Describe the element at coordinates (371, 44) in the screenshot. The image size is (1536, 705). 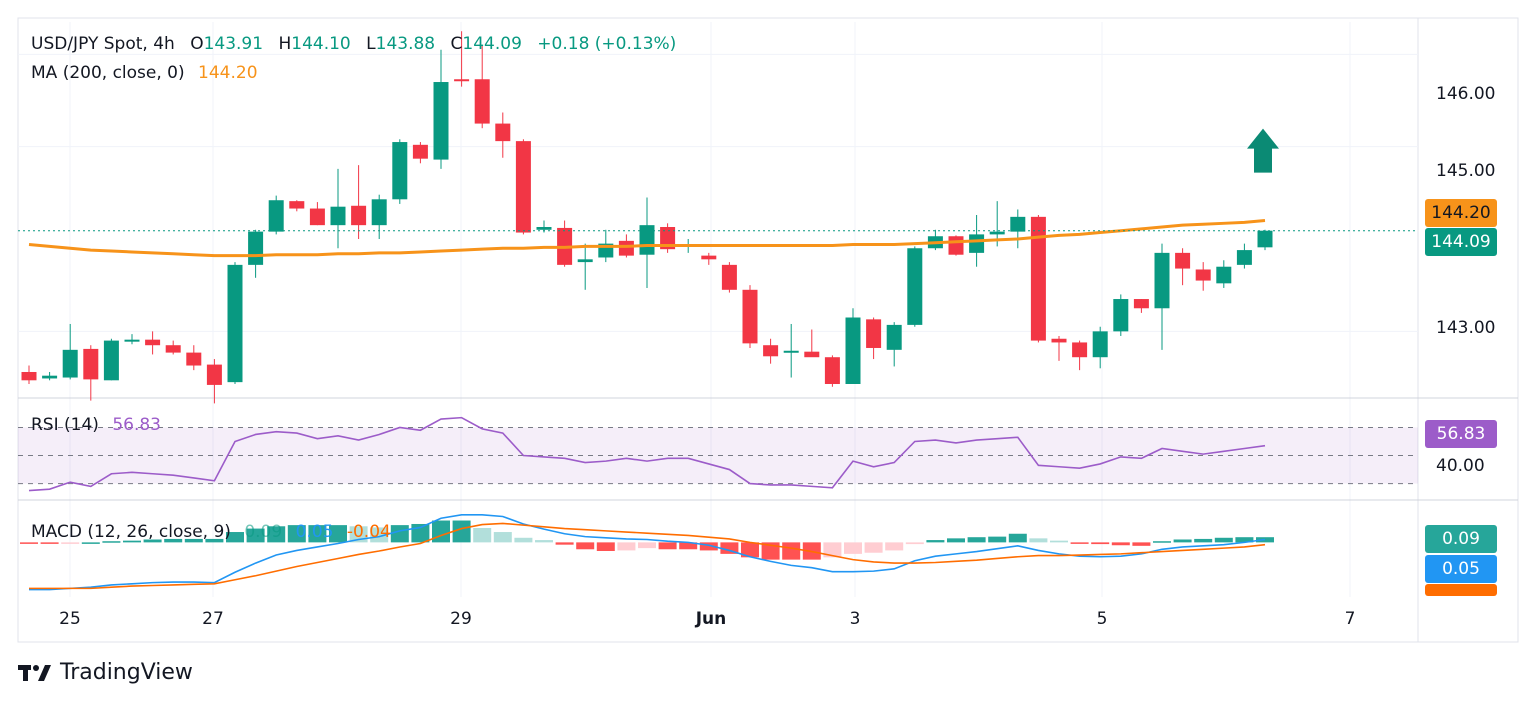
I see `low-label: L` at that location.